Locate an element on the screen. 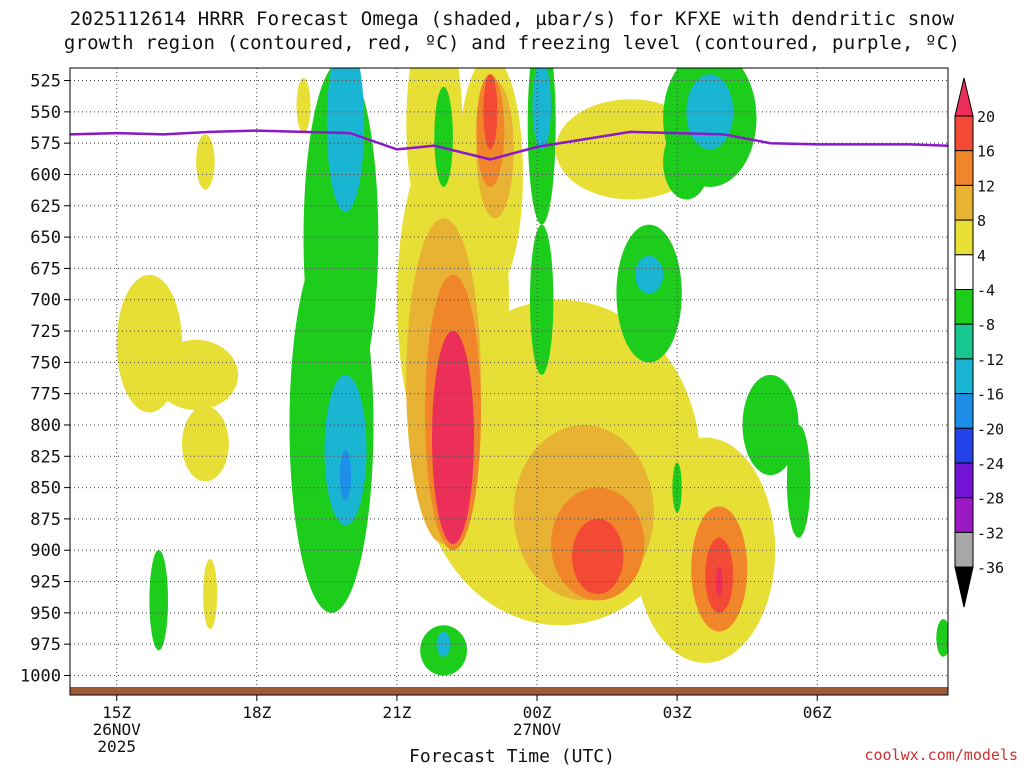 The image size is (1024, 768). x-tick-label-15Z-2: 2025 is located at coordinates (116, 746).